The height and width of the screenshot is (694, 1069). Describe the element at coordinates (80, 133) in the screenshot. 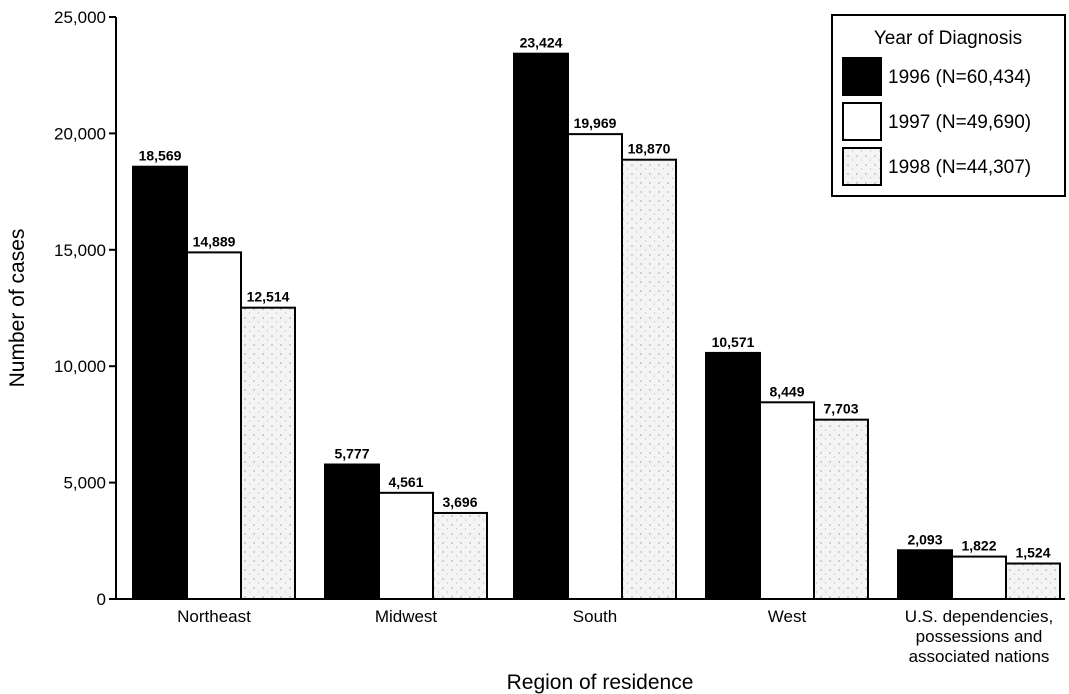

I see `y-tick-label: 20,000` at that location.